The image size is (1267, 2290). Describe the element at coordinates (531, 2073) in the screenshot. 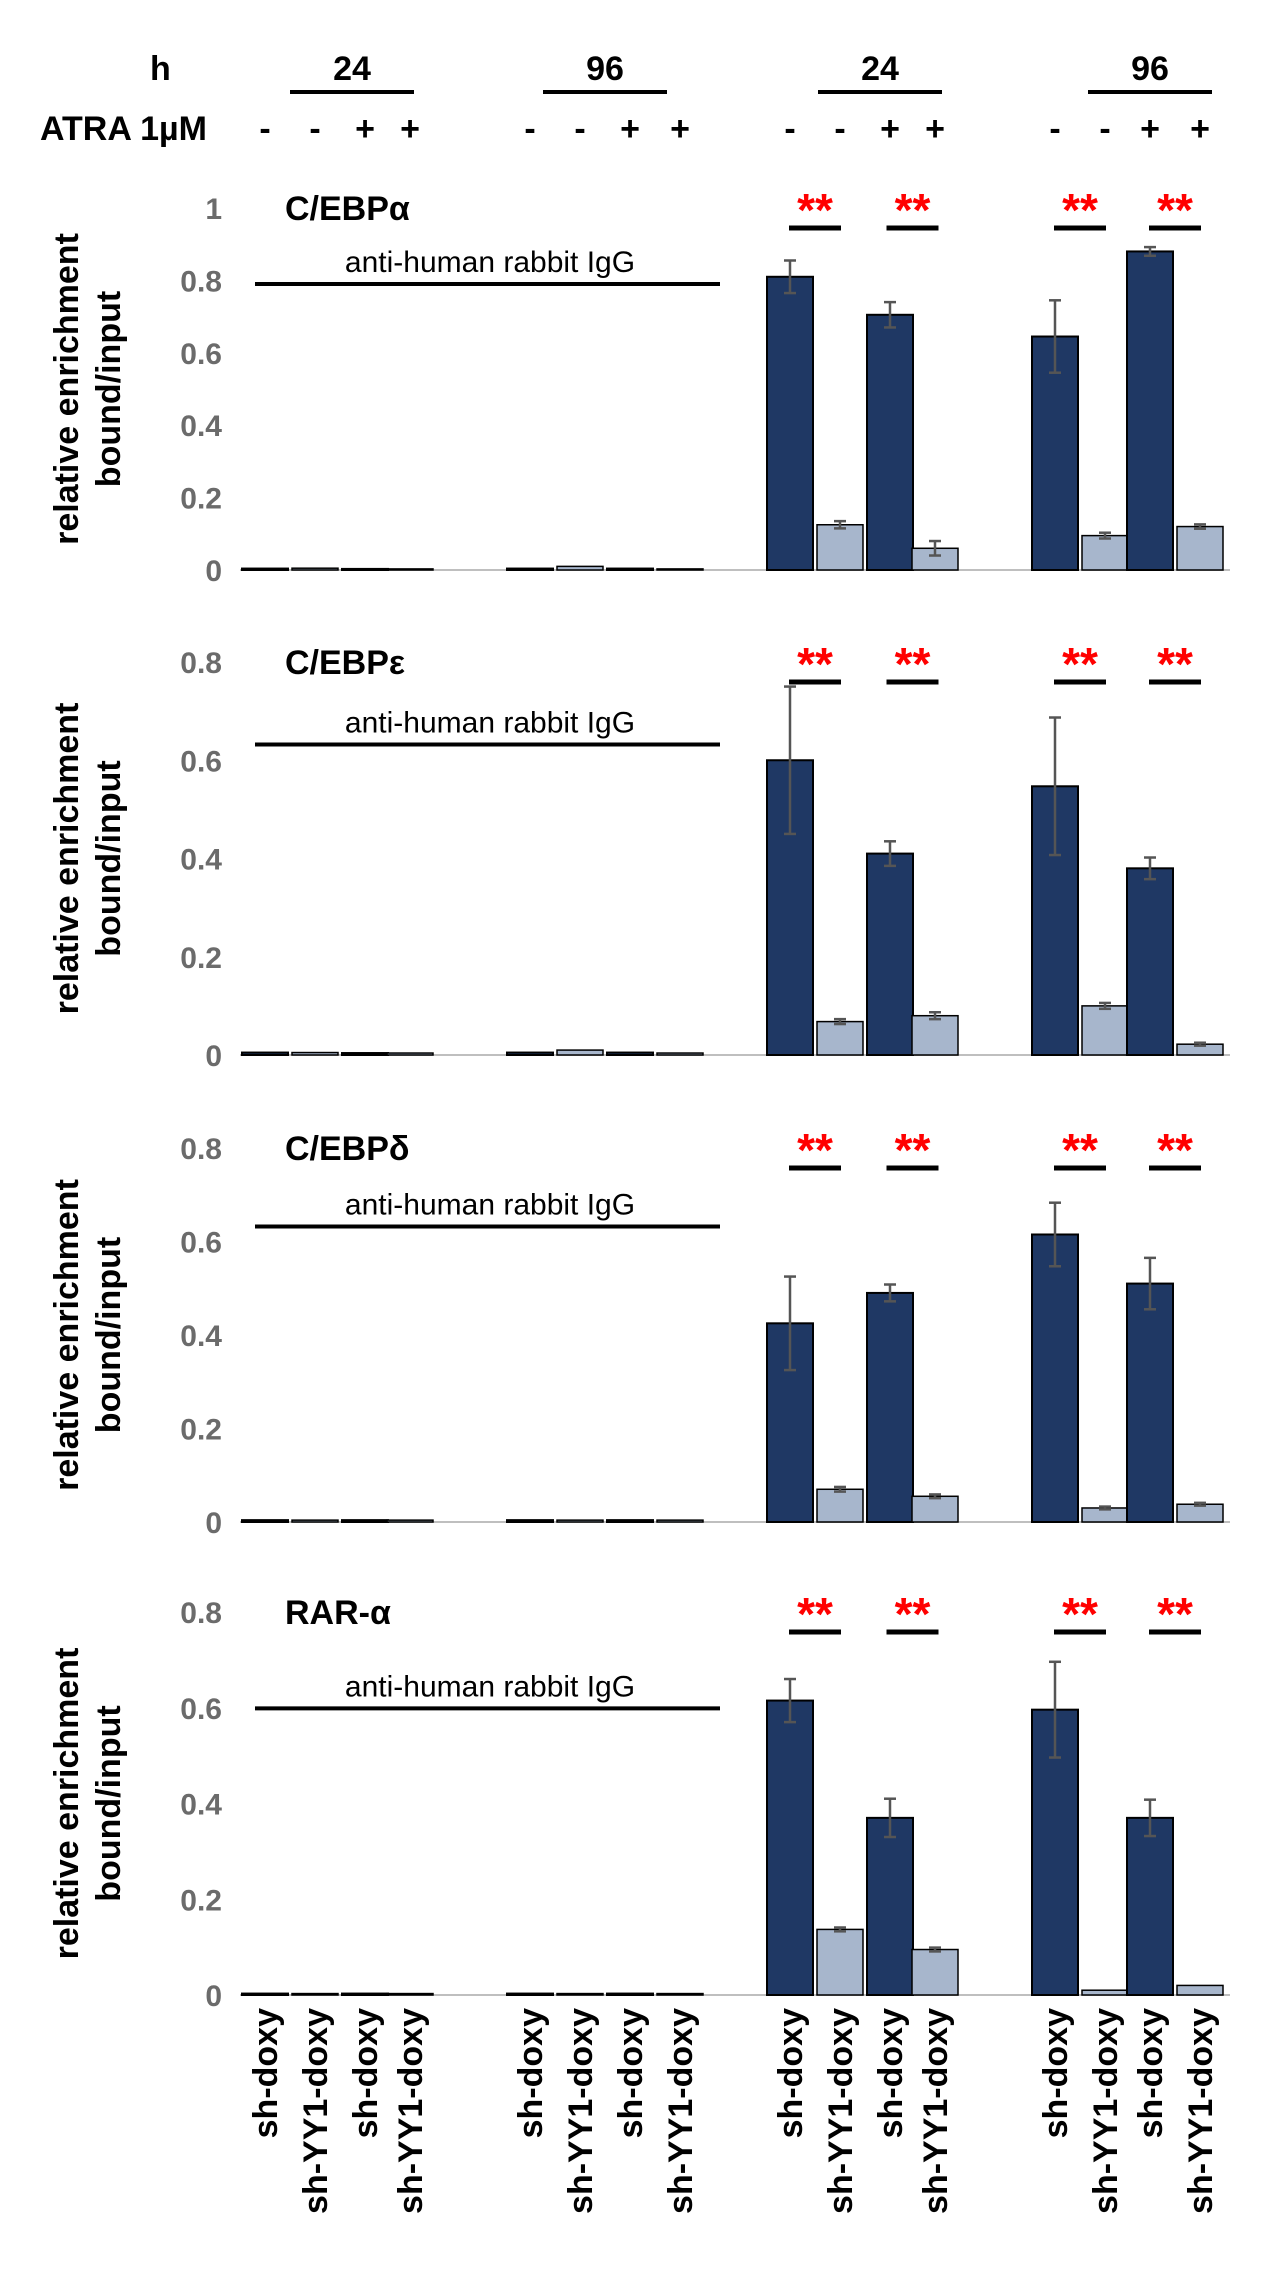

I see `x-label-4: sh-doxy` at that location.